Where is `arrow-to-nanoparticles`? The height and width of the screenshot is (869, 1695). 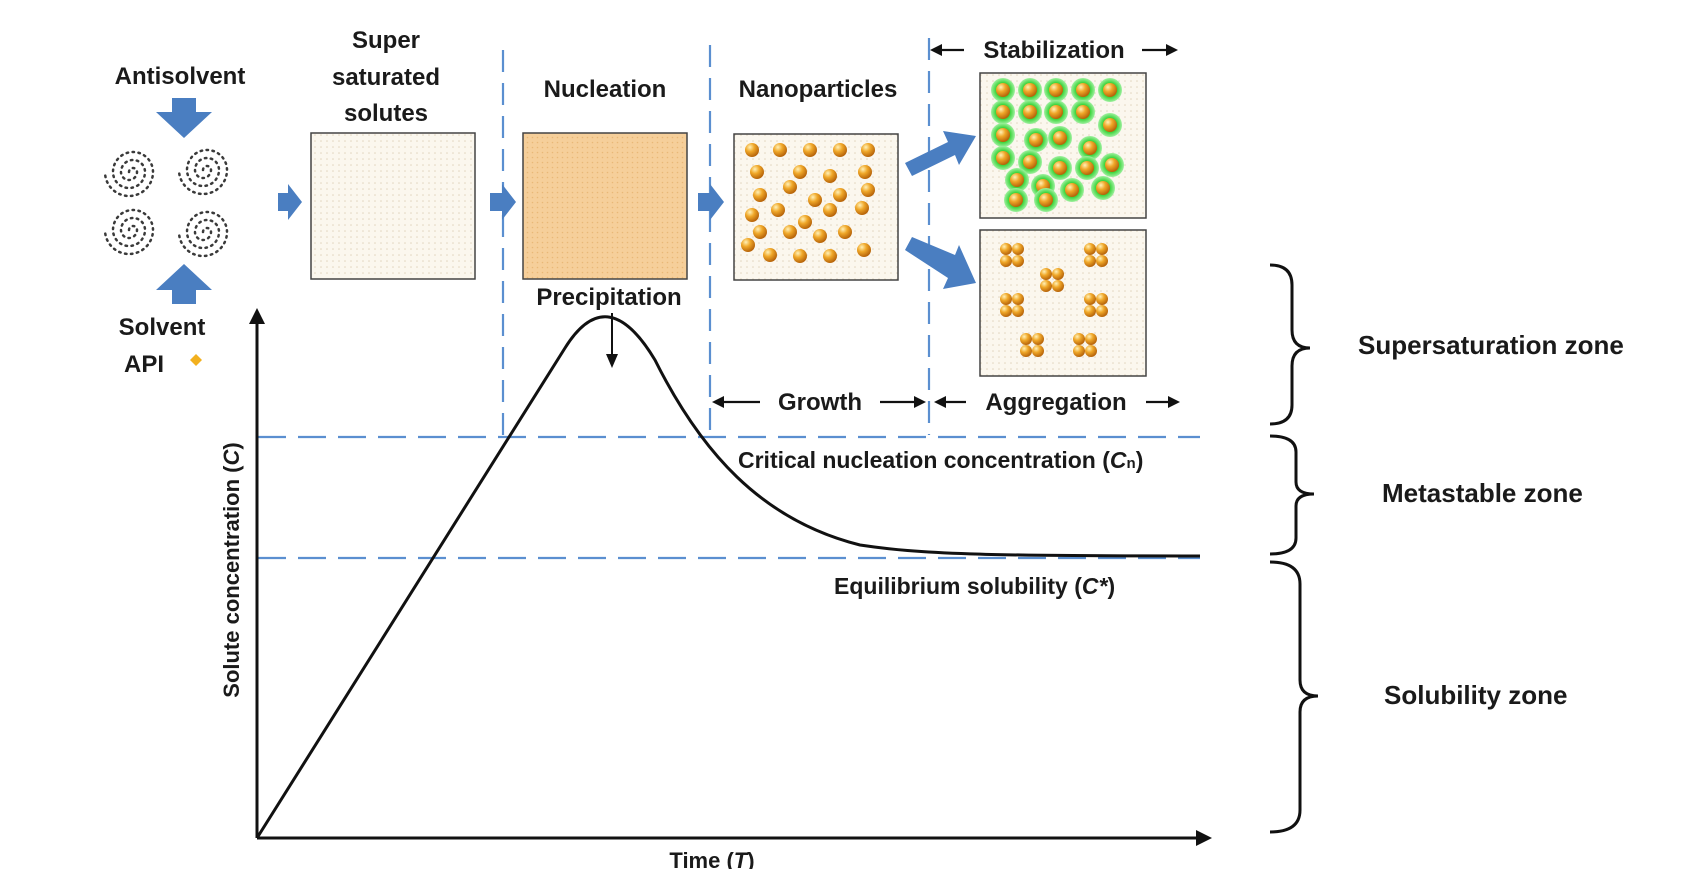
arrow-to-nanoparticles is located at coordinates (711, 202).